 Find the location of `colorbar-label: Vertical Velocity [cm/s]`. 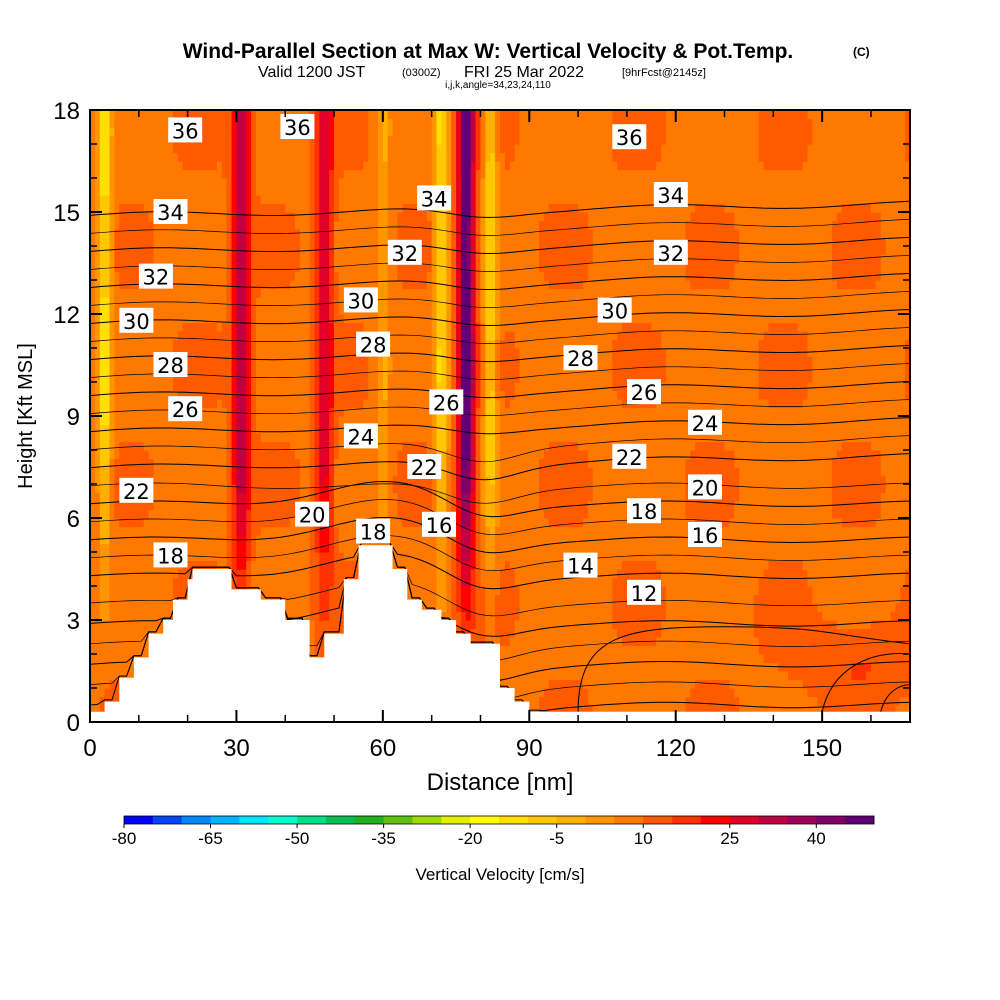

colorbar-label: Vertical Velocity [cm/s] is located at coordinates (499, 874).